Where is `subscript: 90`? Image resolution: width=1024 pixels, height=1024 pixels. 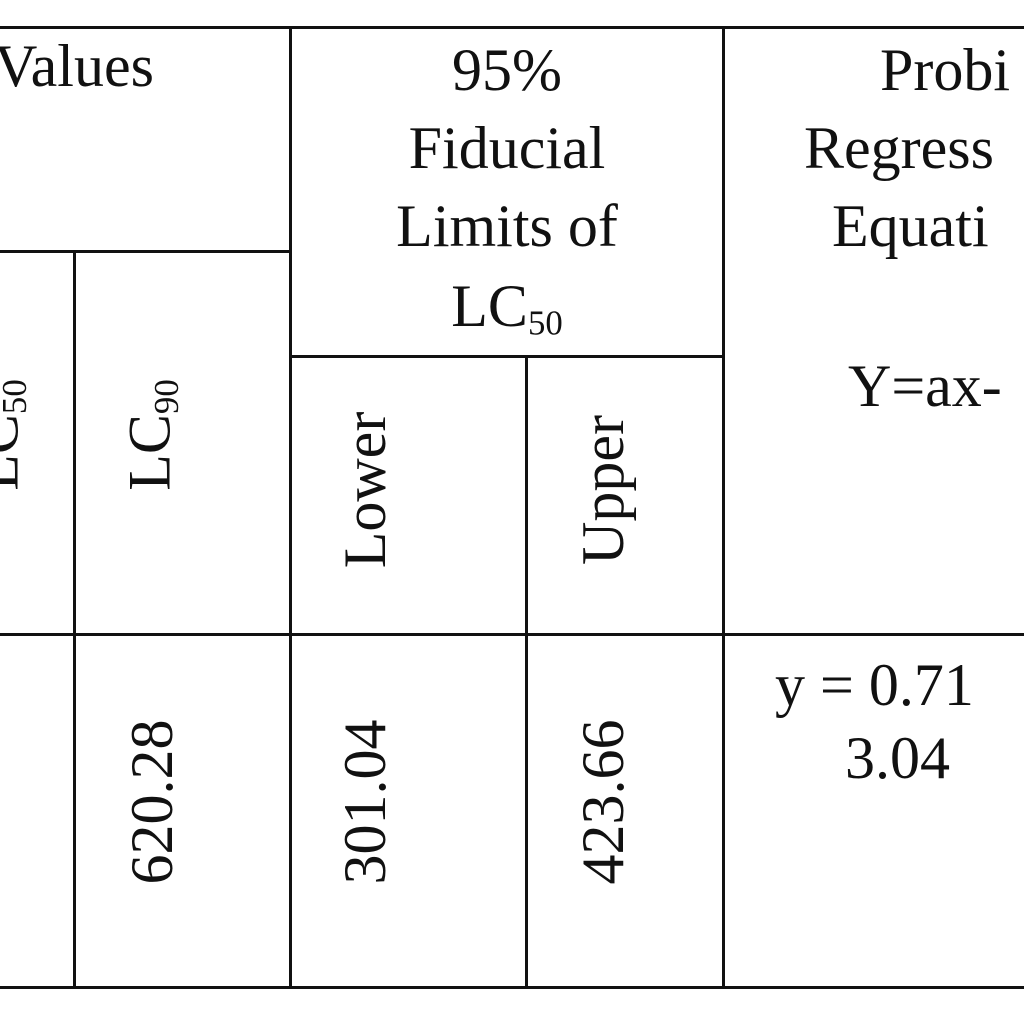 subscript: 90 is located at coordinates (166, 397).